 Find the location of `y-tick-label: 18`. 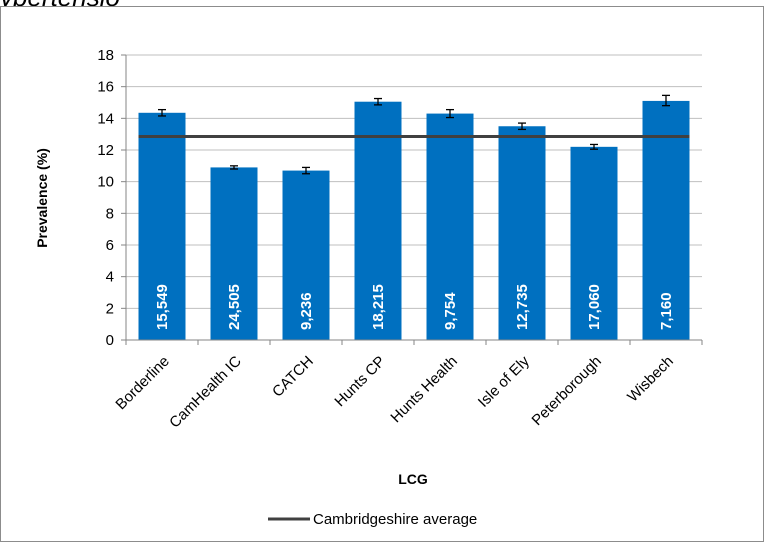

y-tick-label: 18 is located at coordinates (105, 55).